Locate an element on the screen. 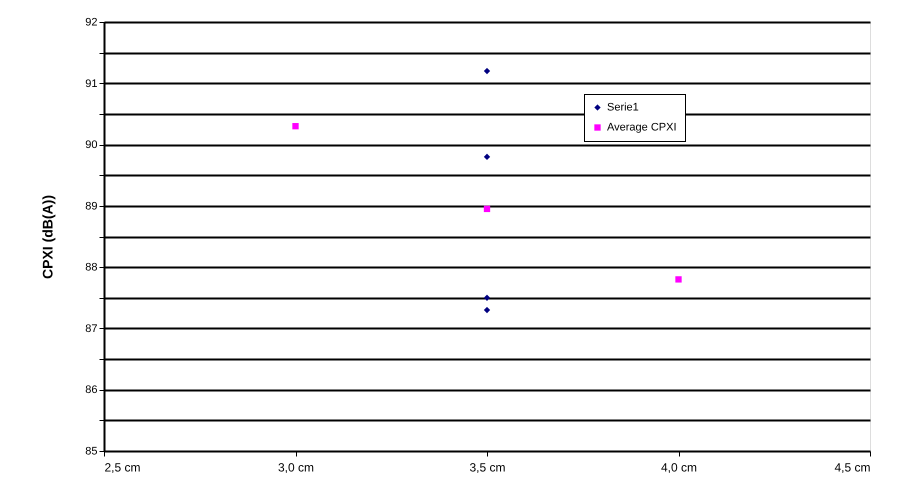  y-tick-label: 85 is located at coordinates (91, 452).